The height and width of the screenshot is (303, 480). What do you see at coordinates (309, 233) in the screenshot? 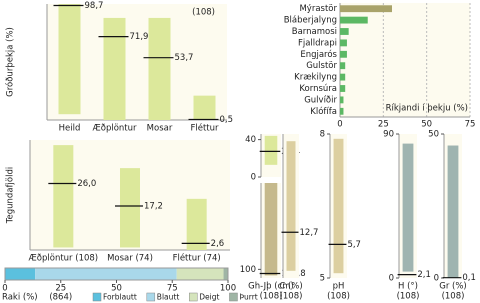
I see `value-label: 12,7` at bounding box center [309, 233].